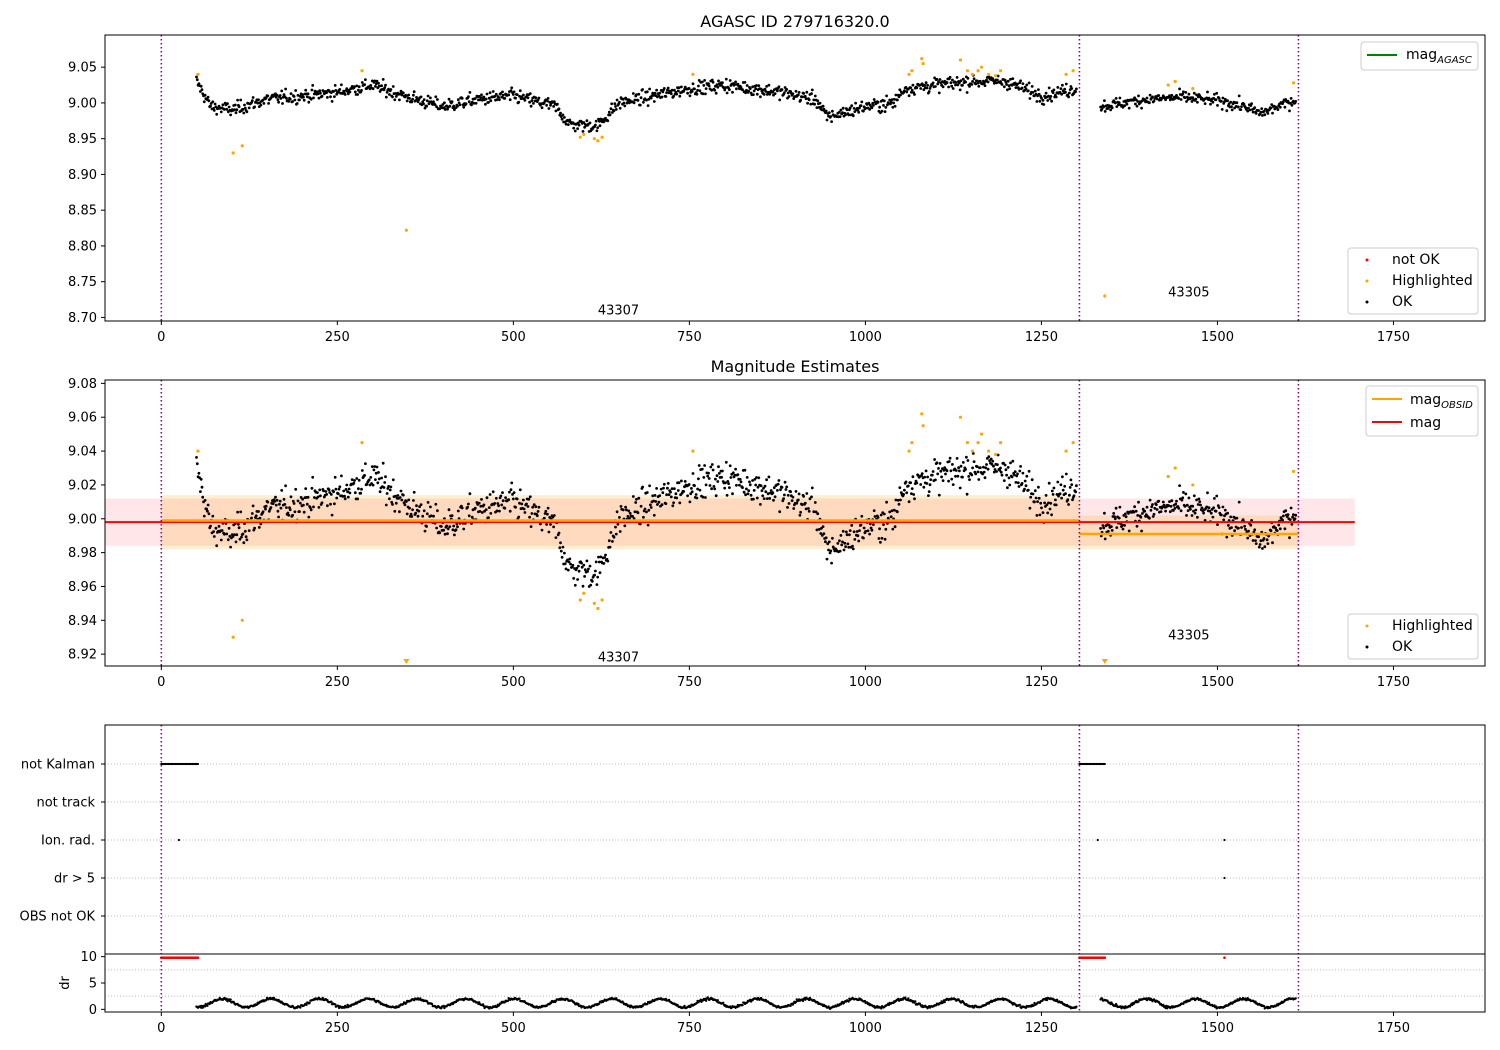 Image resolution: width=1500 pixels, height=1050 pixels. I want to click on legend-mag-lower-box, so click(1413, 636).